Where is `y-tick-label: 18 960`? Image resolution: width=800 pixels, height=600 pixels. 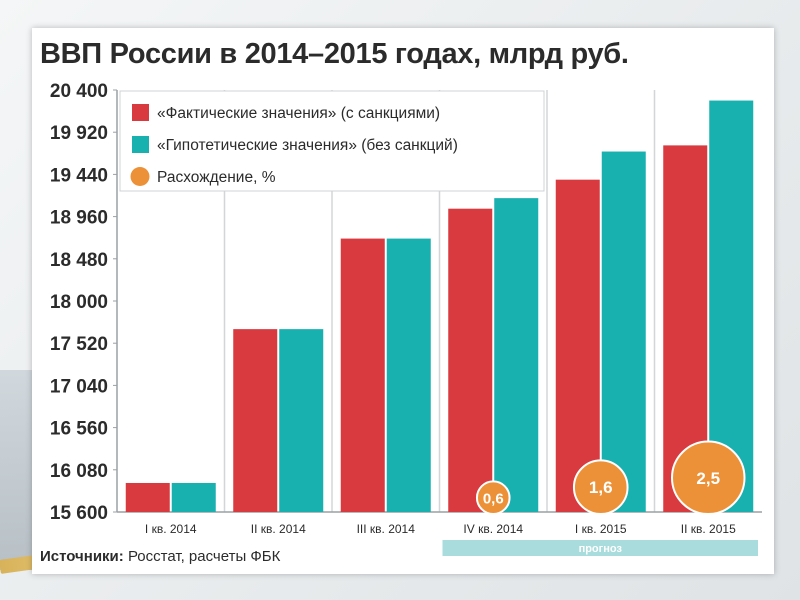 y-tick-label: 18 960 is located at coordinates (79, 218).